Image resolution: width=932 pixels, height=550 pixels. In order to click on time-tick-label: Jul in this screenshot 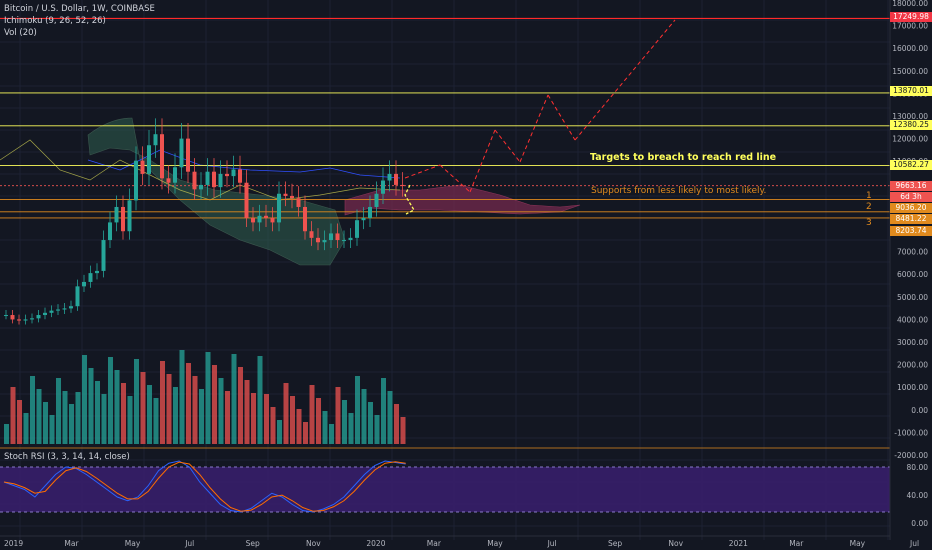, I will do `click(552, 543)`.